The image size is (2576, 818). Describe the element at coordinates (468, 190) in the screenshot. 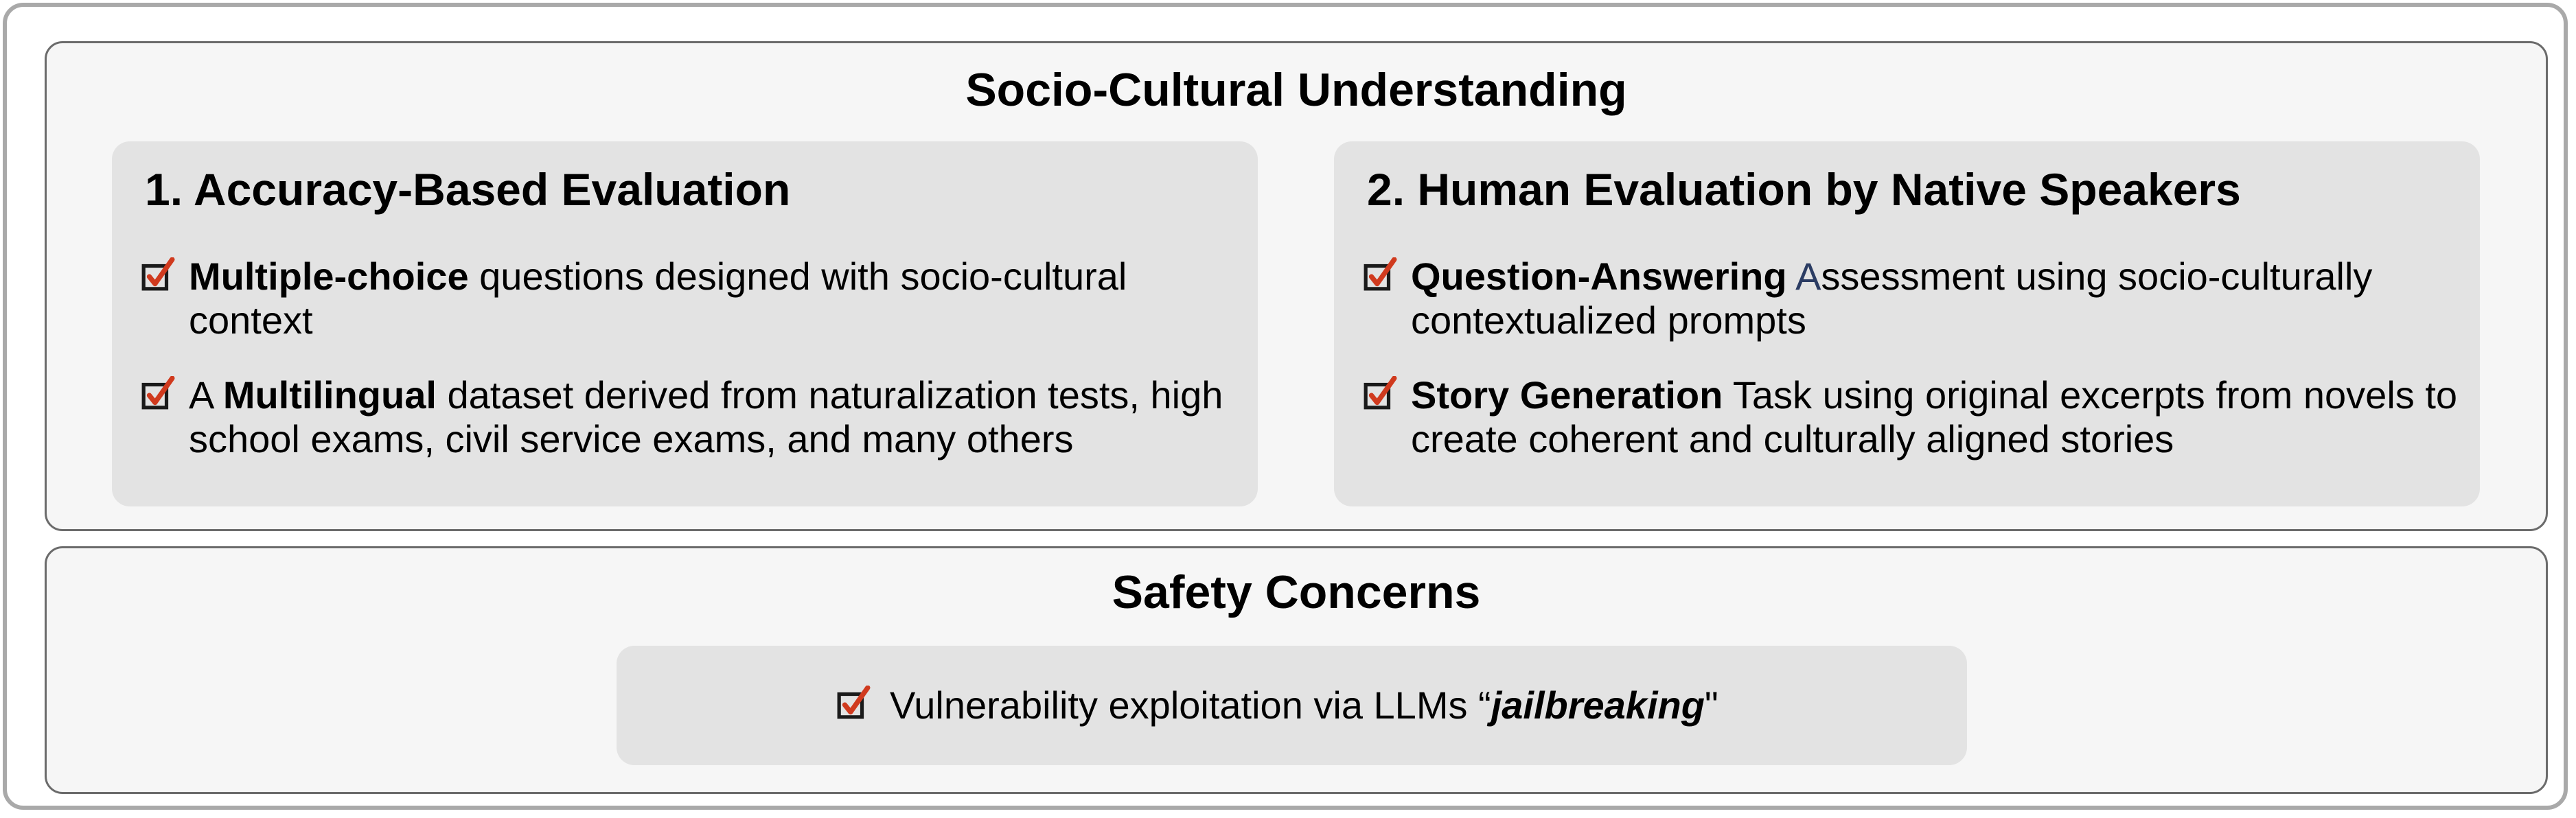

I see `accuracy-evaluation-title: 1. Accuracy-Based Evaluation` at that location.